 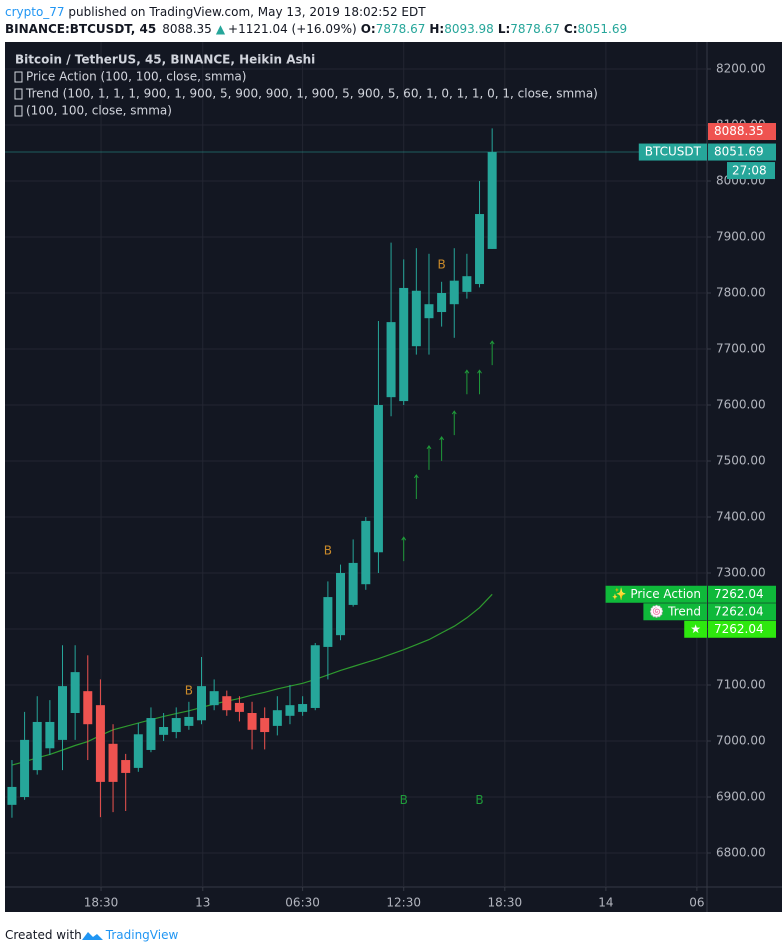 I want to click on ohlc-key: O:, so click(x=368, y=29).